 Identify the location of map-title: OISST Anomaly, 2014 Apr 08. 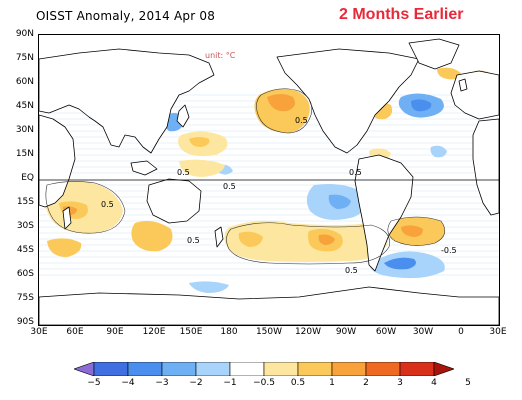
(126, 16).